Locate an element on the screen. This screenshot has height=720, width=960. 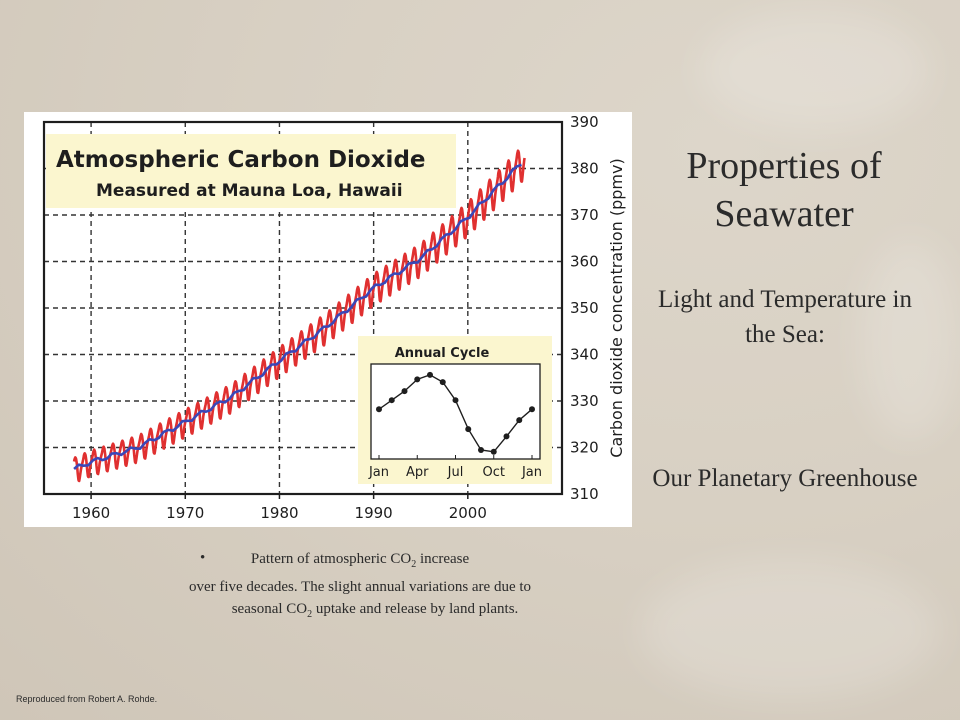
credit-text: Reproduced from Robert A. Rohde. is located at coordinates (87, 699).